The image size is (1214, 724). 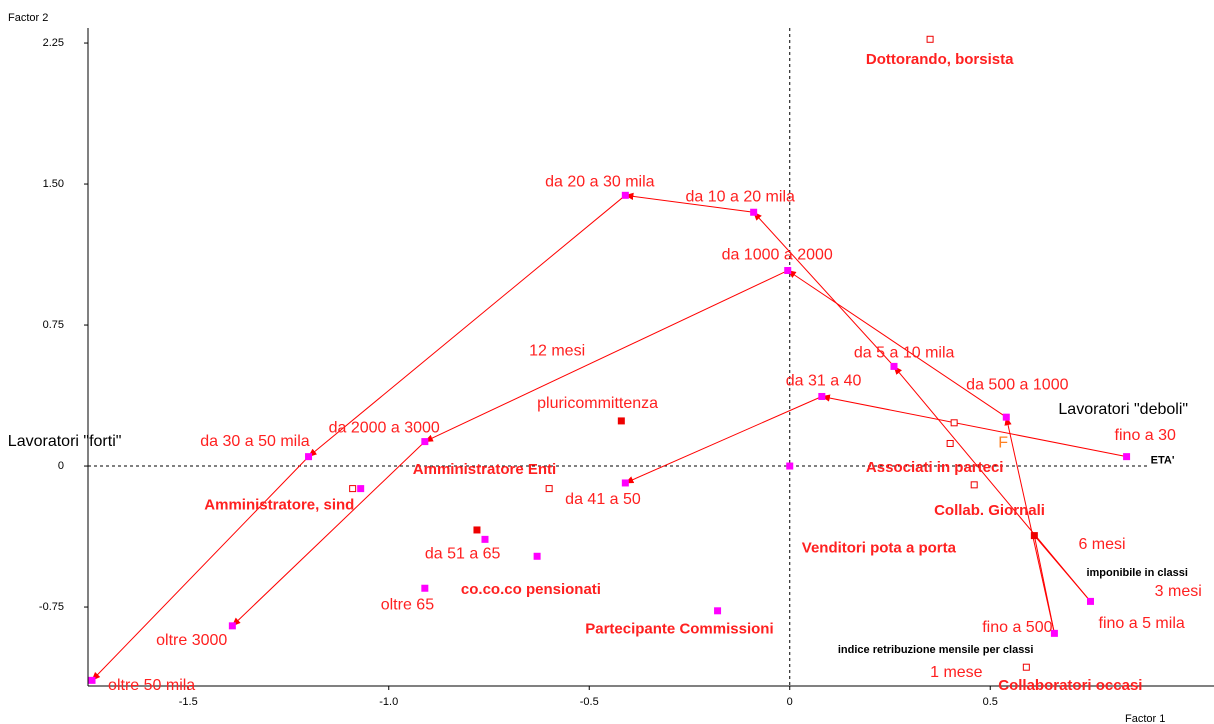 I want to click on y-tick-label: -0.75, so click(x=51, y=607).